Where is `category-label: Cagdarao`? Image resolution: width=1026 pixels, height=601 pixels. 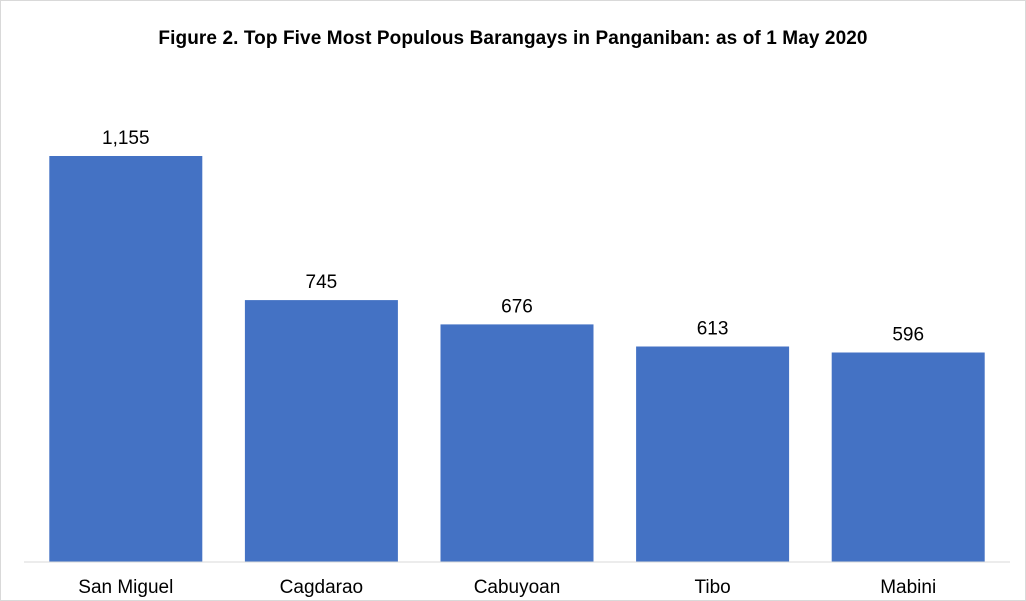
category-label: Cagdarao is located at coordinates (321, 587).